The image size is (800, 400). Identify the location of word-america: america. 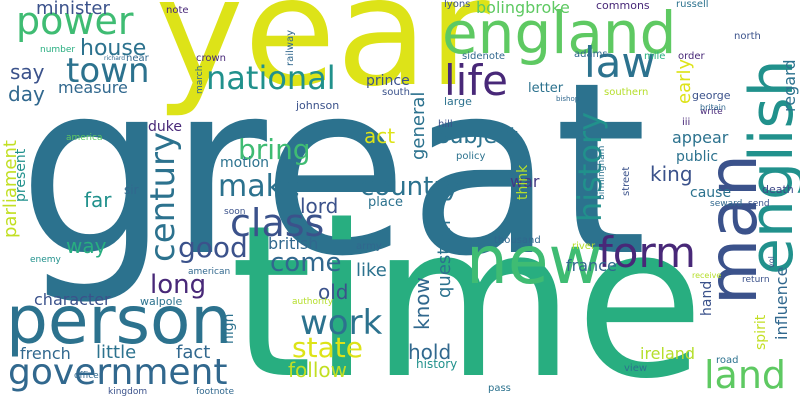
(84, 138).